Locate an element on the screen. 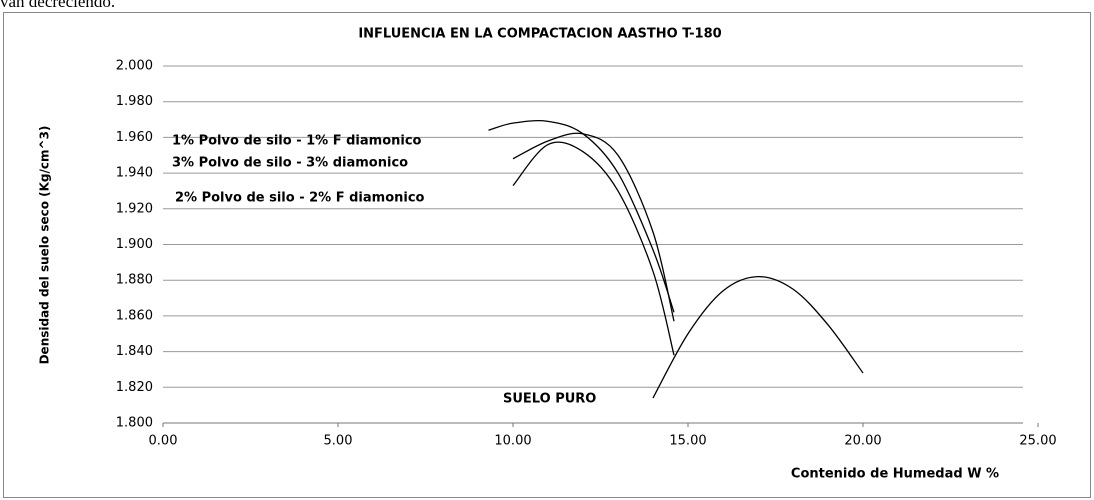  y-tick-label: 1.860 is located at coordinates (134, 315).